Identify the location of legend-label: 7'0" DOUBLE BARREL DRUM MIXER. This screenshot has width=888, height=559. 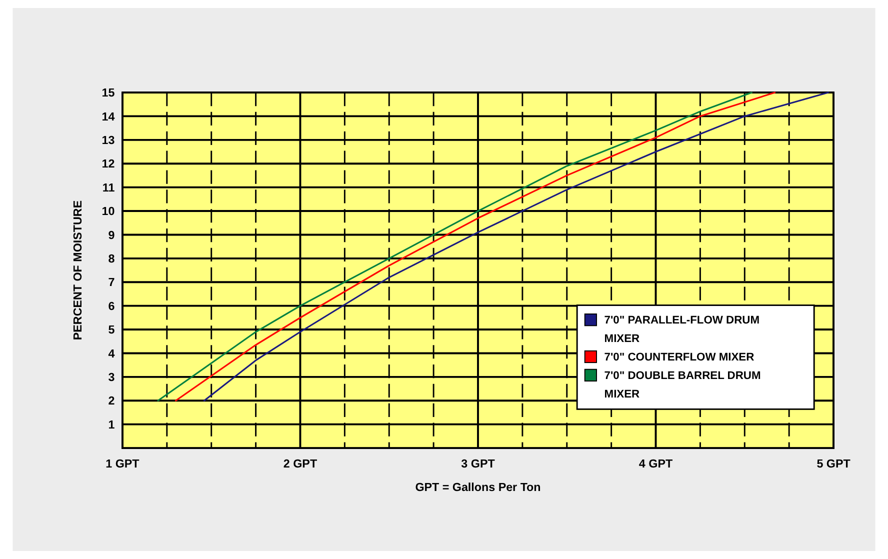
(682, 385).